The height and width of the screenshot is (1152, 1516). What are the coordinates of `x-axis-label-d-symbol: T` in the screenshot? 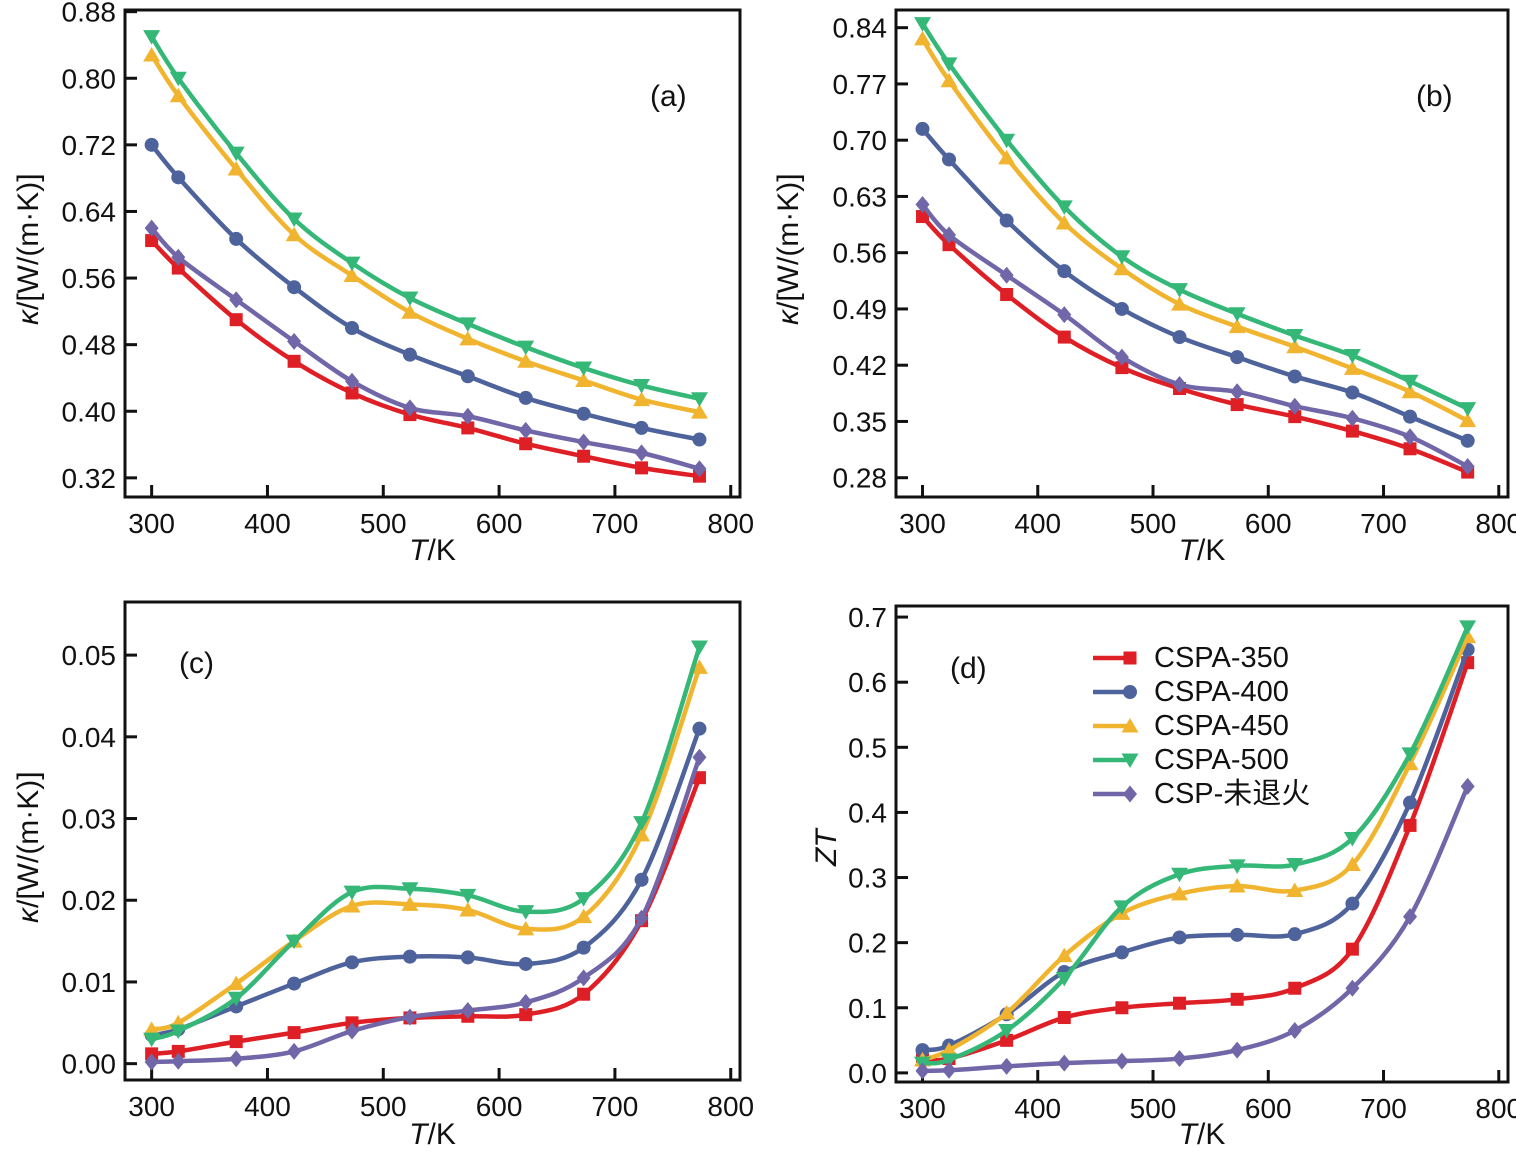 It's located at (1188, 1134).